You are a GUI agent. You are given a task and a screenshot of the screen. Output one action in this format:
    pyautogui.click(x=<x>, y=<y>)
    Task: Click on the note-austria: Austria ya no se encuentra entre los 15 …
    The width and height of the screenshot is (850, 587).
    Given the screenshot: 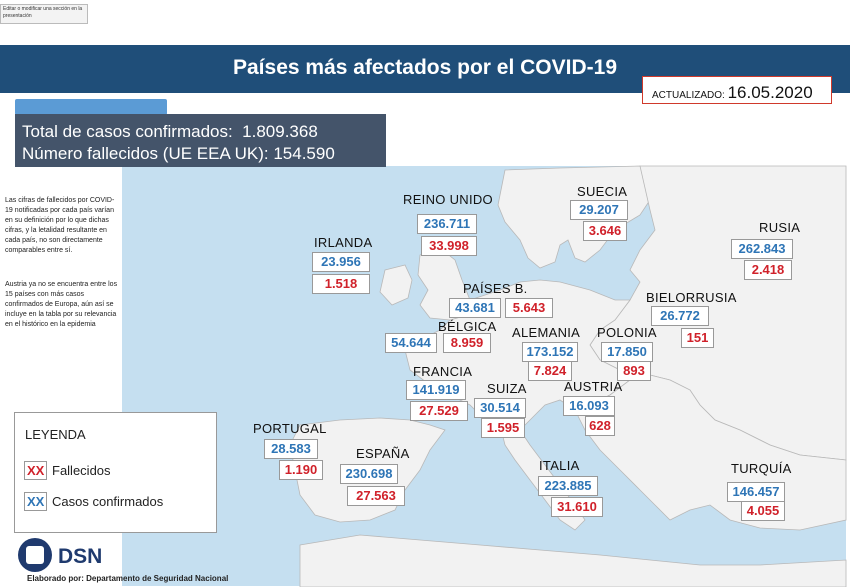 What is the action you would take?
    pyautogui.click(x=61, y=304)
    